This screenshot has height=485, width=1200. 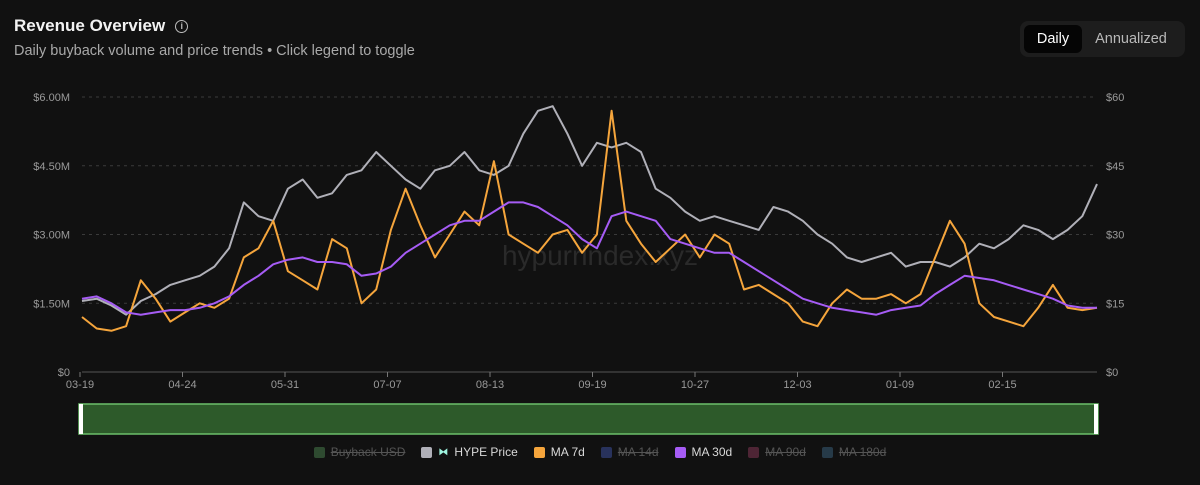 I want to click on brush-handle-right, so click(x=1096, y=419).